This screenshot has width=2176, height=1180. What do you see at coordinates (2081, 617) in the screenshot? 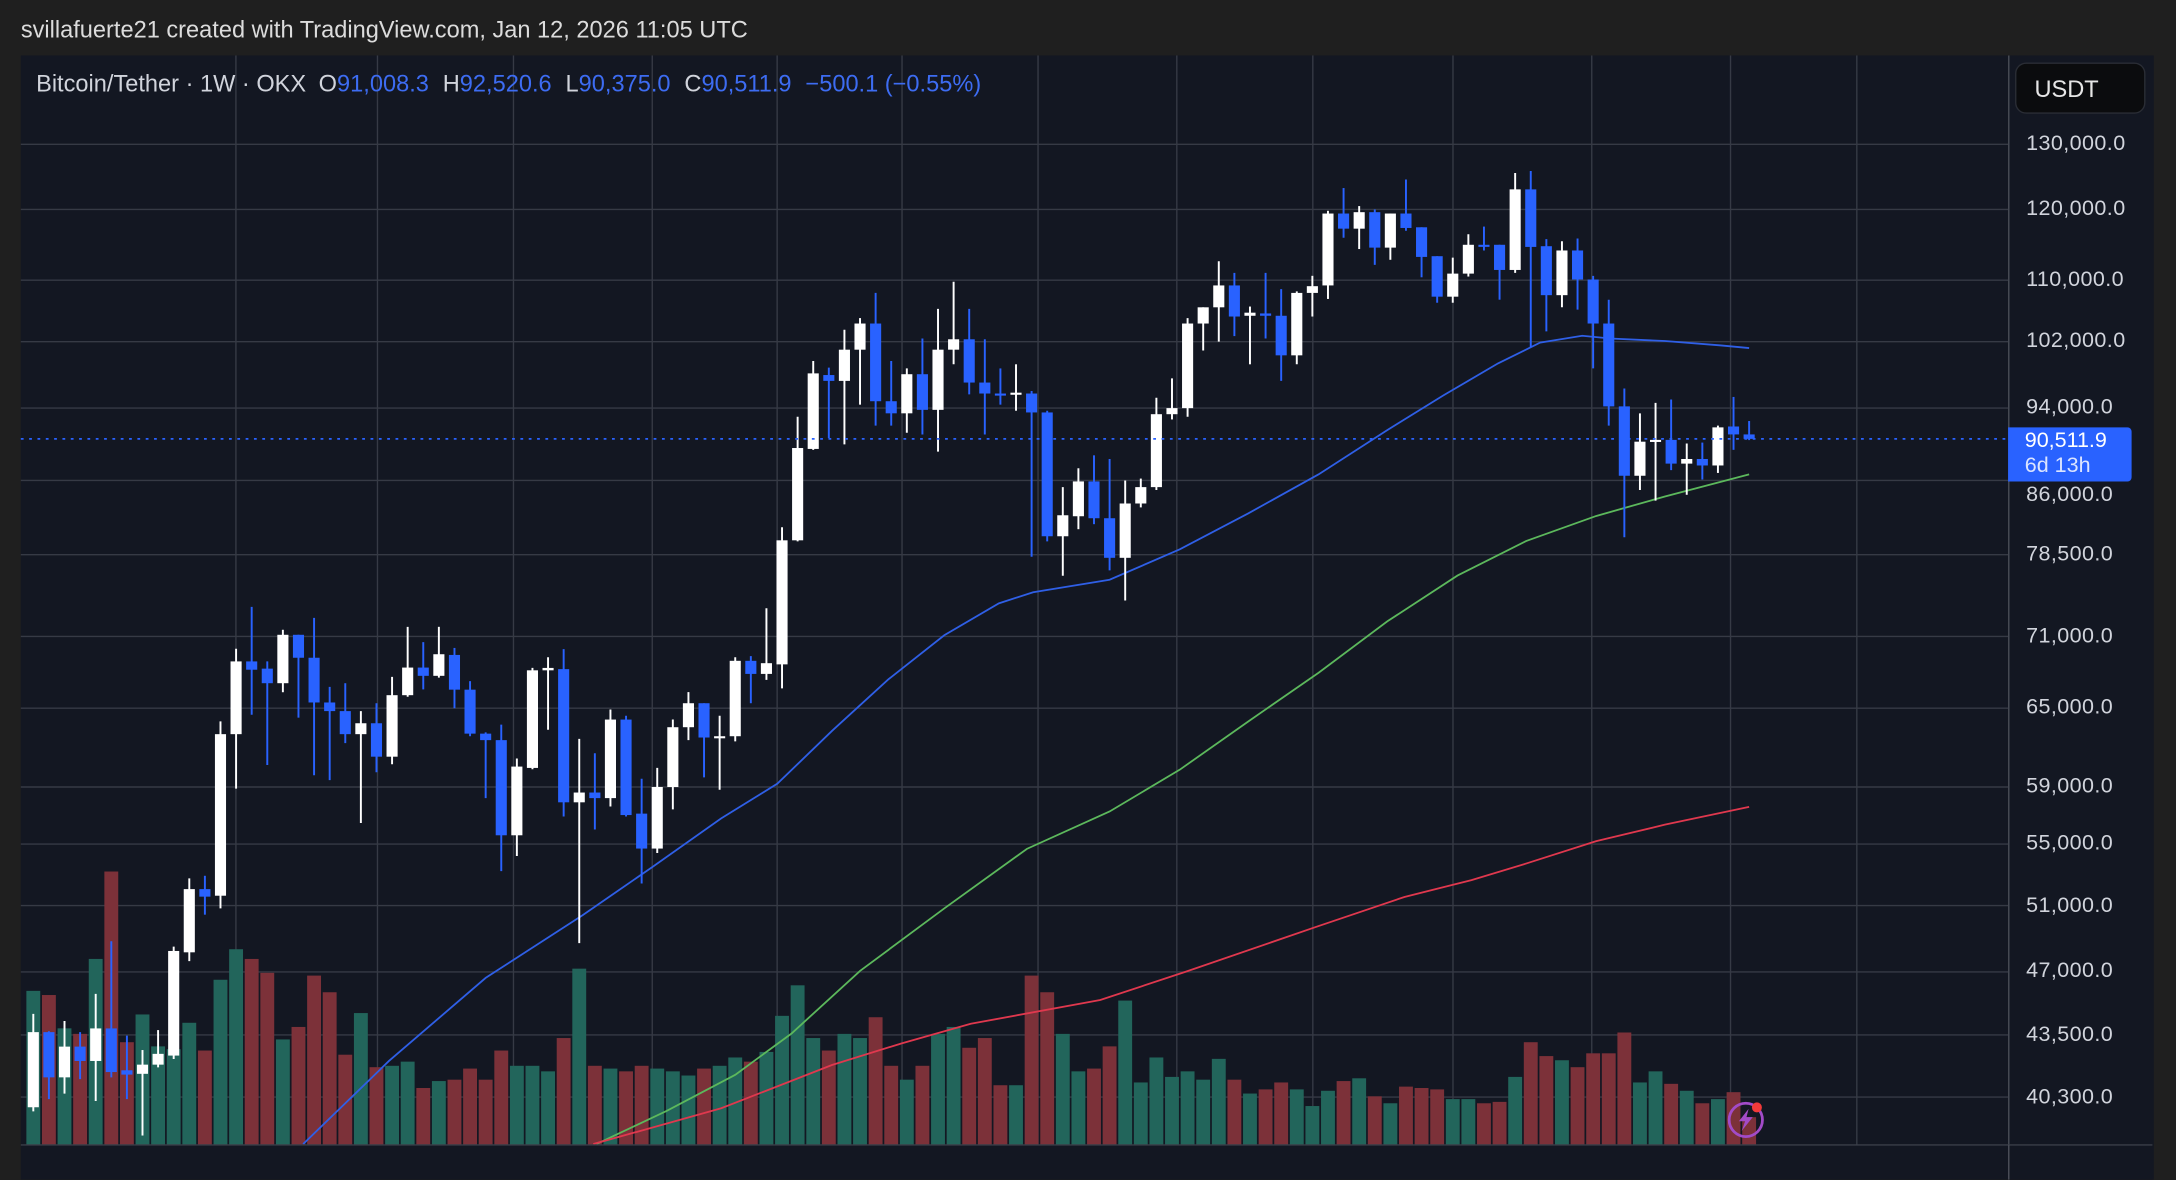
I see `price-axis` at bounding box center [2081, 617].